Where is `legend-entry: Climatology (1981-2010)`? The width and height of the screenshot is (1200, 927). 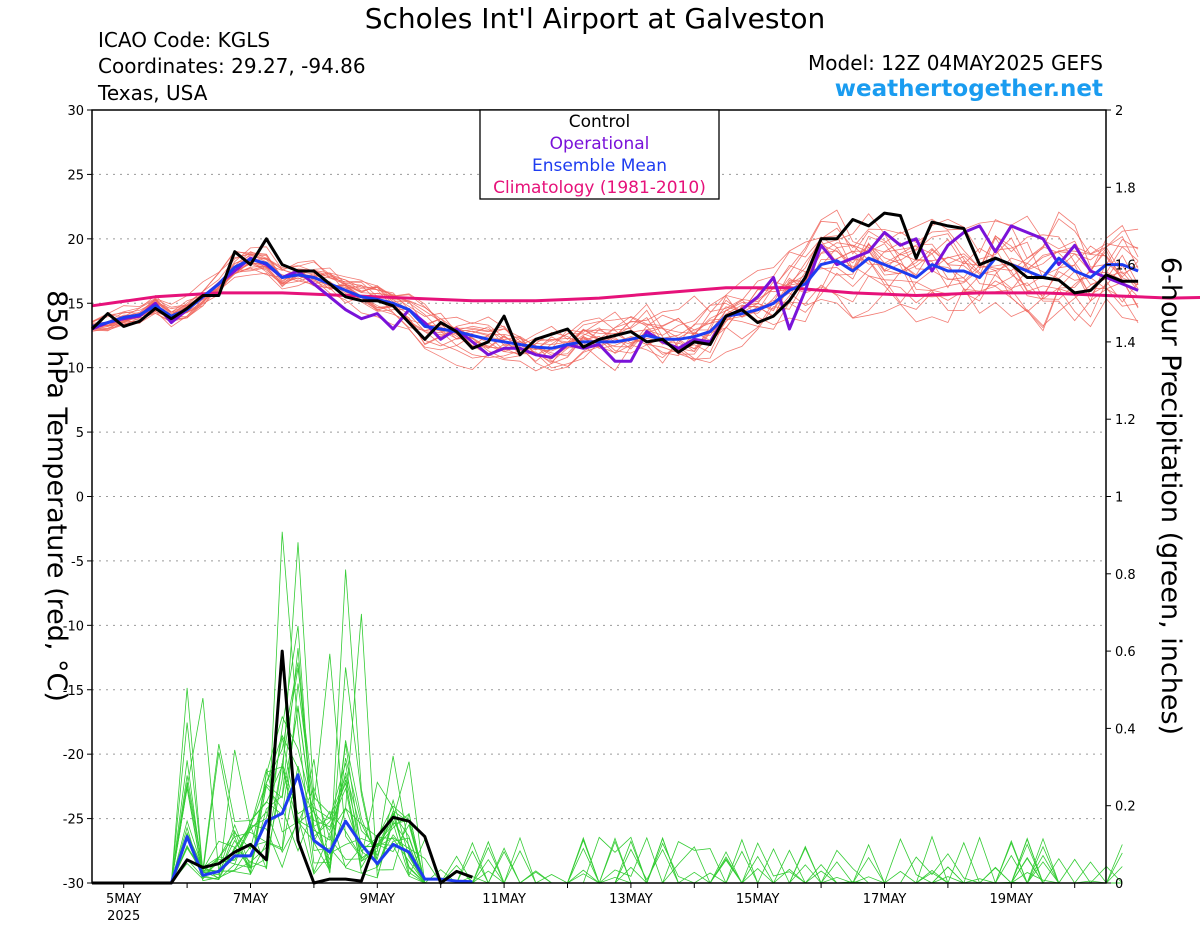
legend-entry: Climatology (1981-2010) is located at coordinates (599, 188).